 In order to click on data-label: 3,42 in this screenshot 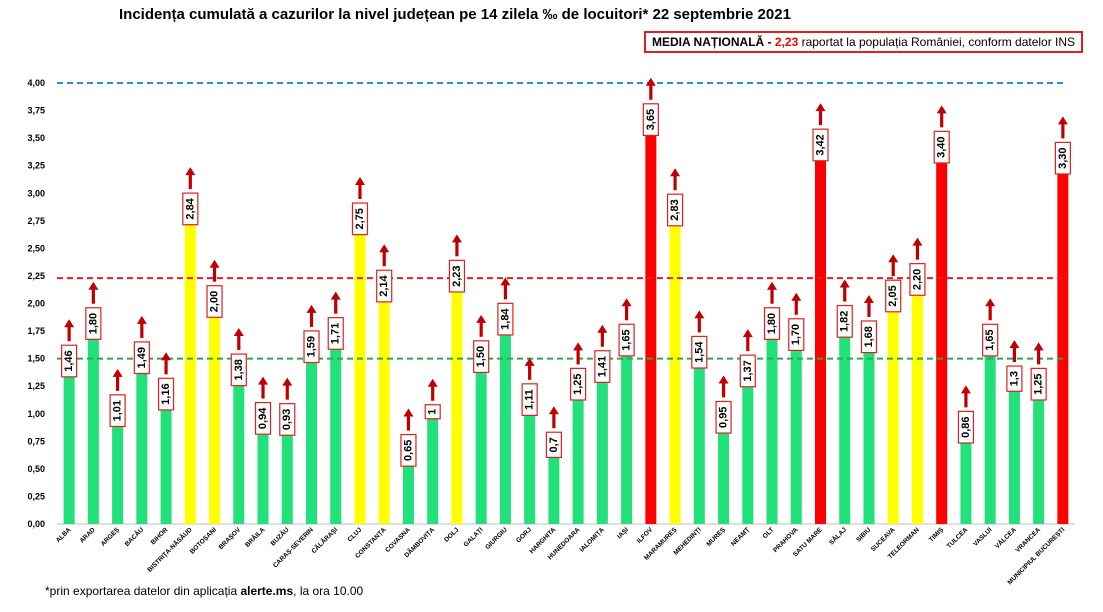, I will do `click(821, 144)`.